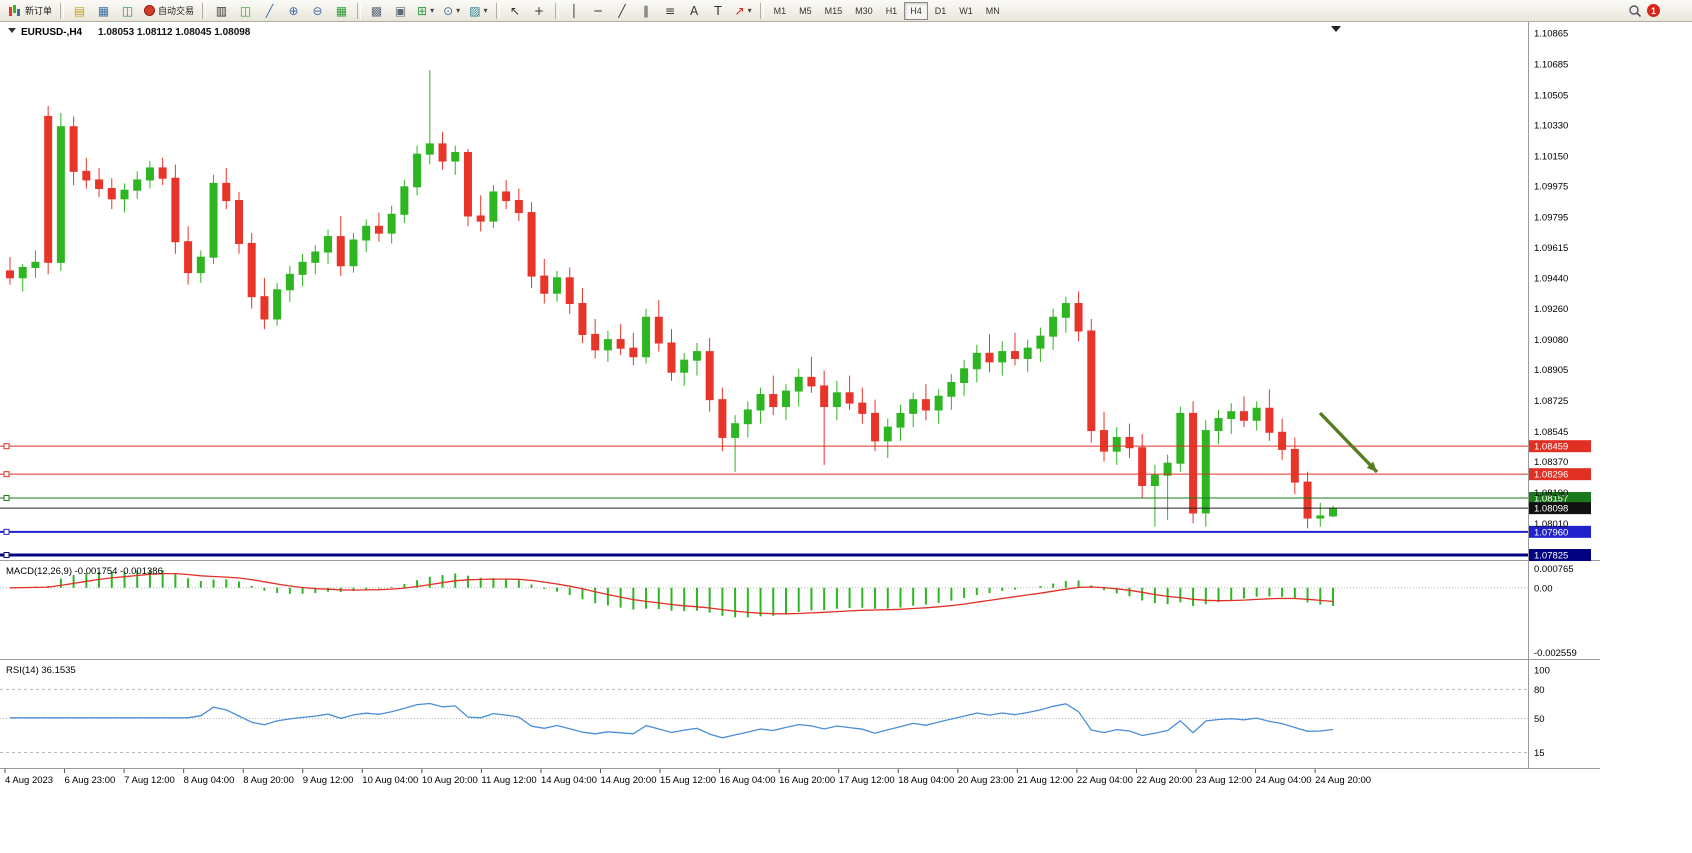 This screenshot has height=853, width=1692. Describe the element at coordinates (864, 11) in the screenshot. I see `timeframe-button-m30: M30` at that location.